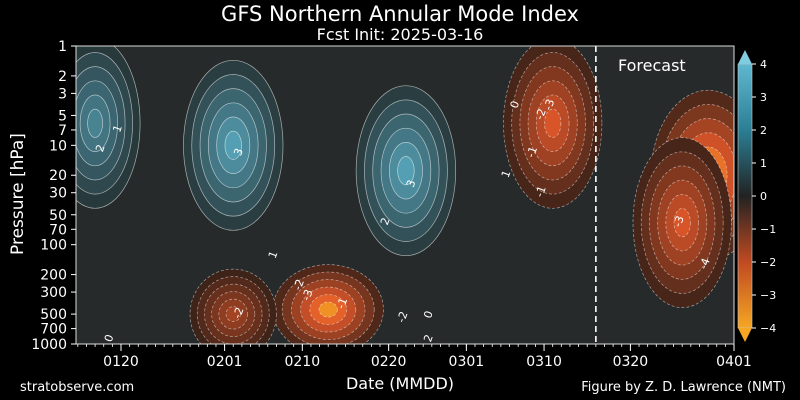 The height and width of the screenshot is (400, 800). I want to click on x-tick-label-0210: 0210, so click(302, 362).